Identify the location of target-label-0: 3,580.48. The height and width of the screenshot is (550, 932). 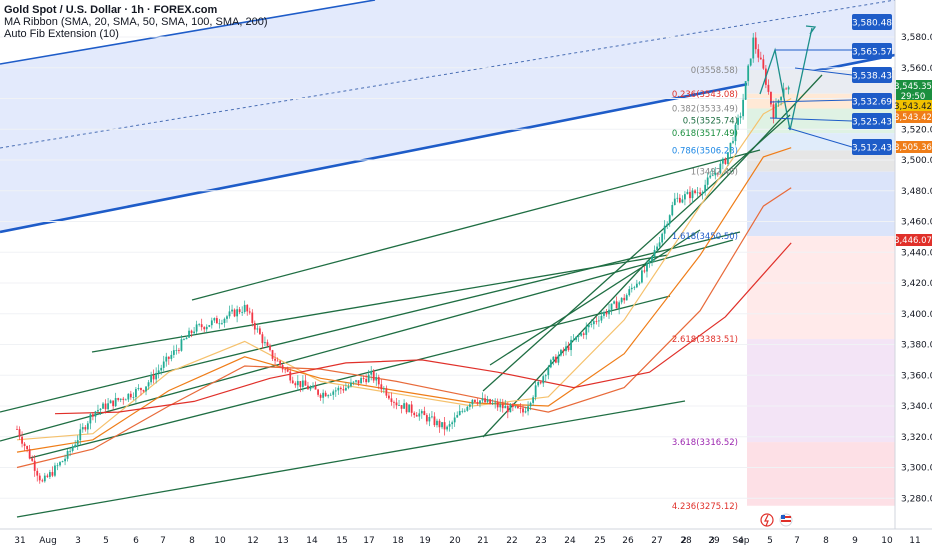
(872, 24).